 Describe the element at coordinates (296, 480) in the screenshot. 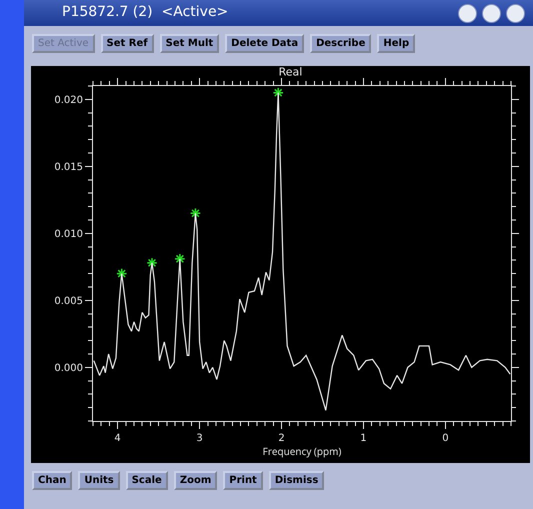

I see `text: Dismiss` at that location.